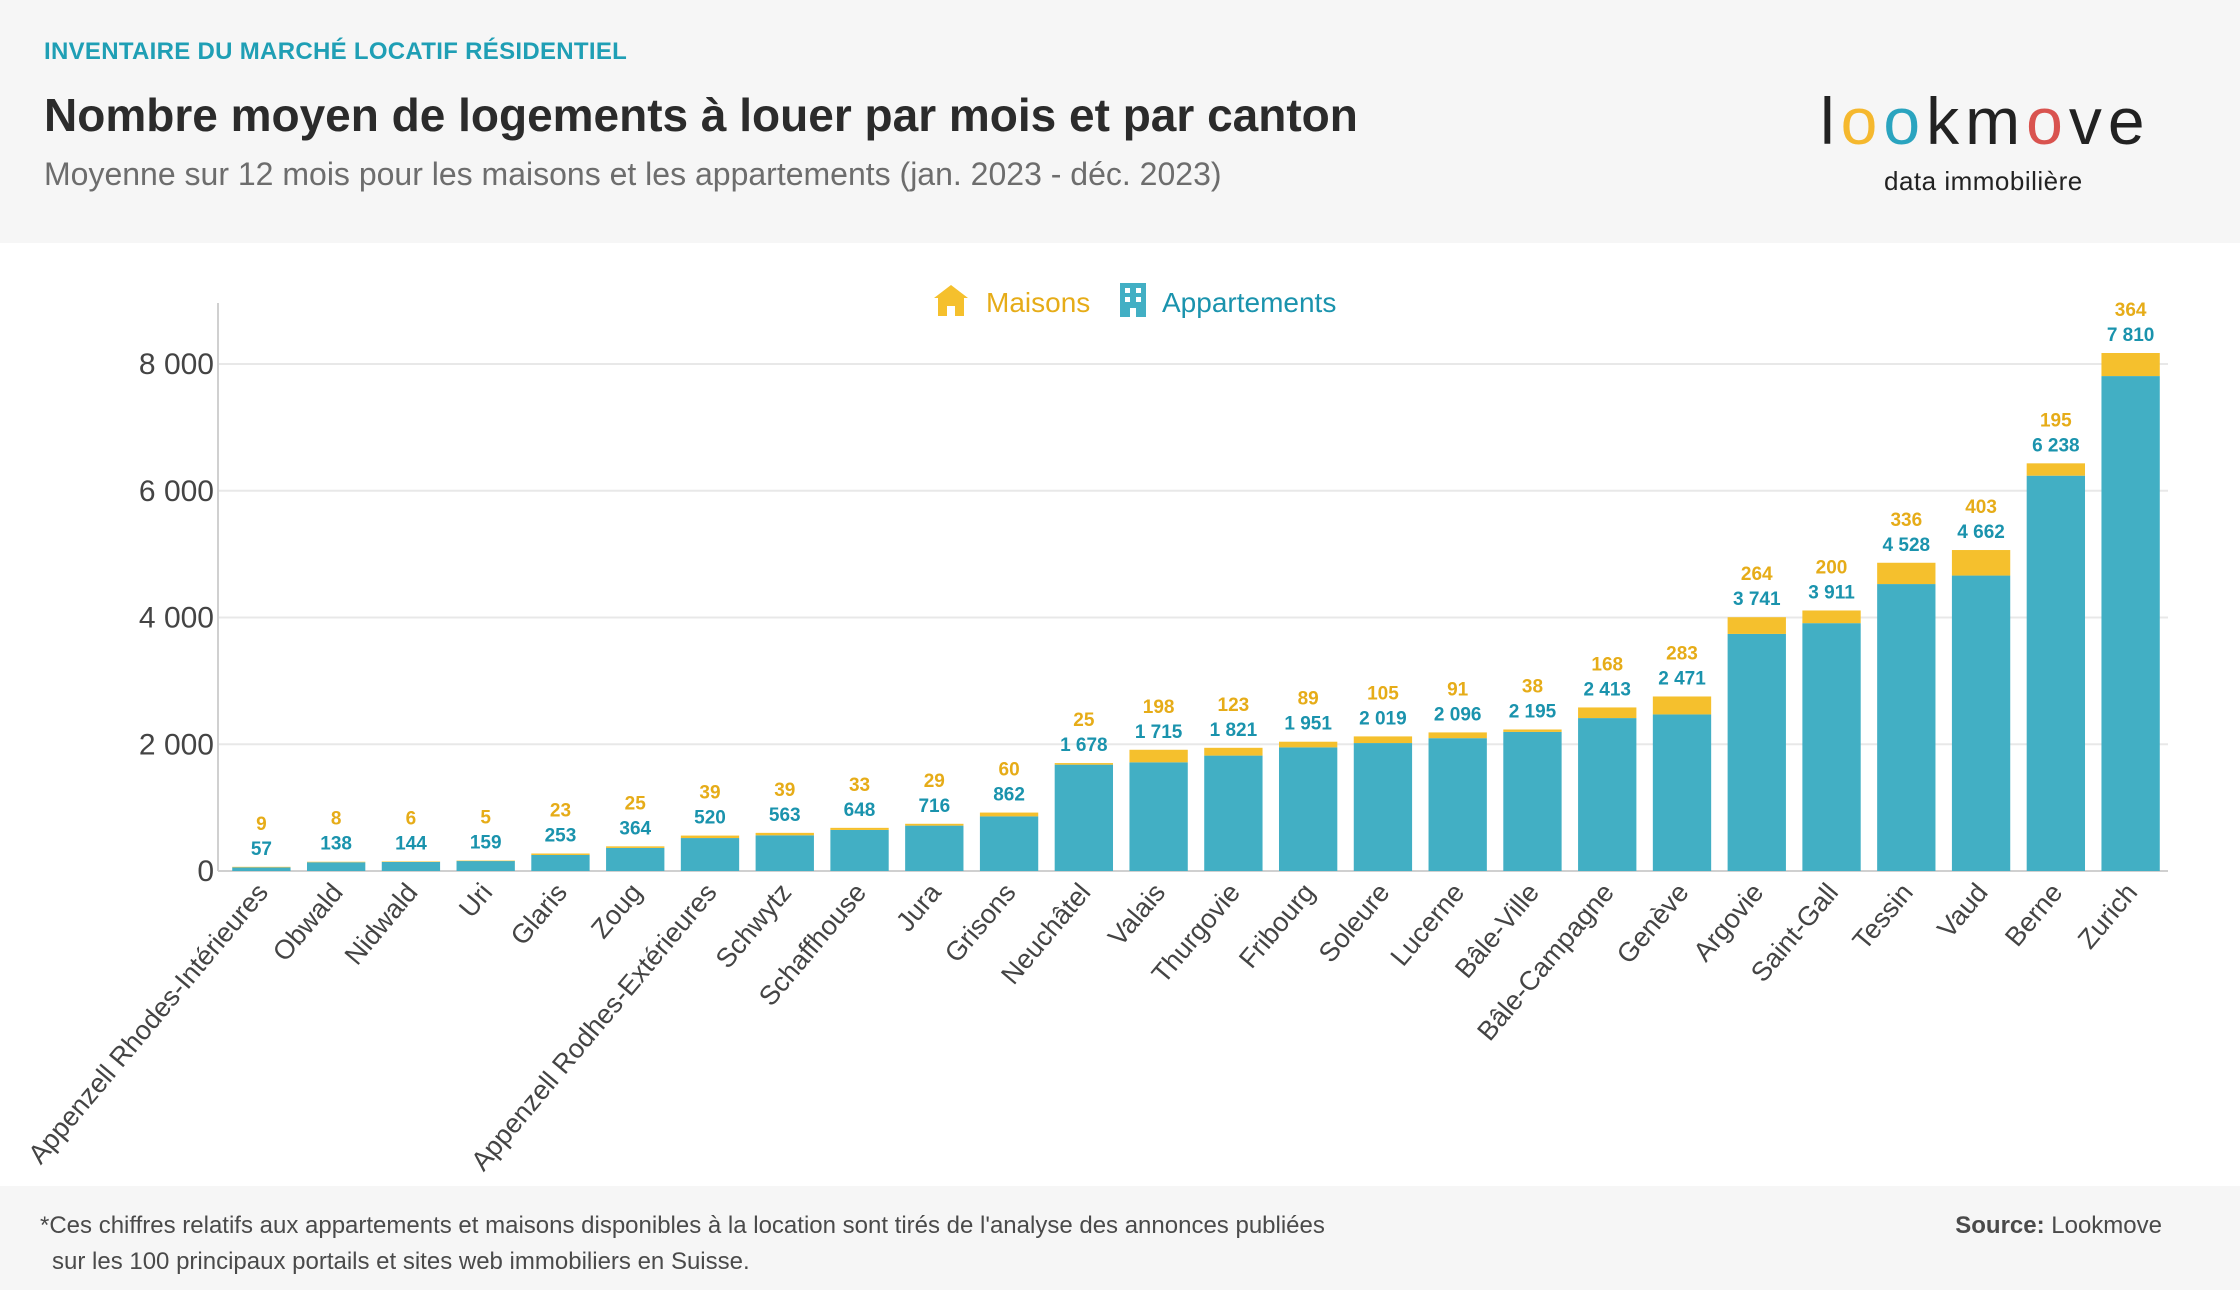 Image resolution: width=2240 pixels, height=1290 pixels. I want to click on y-tick-label: 2 000, so click(176, 744).